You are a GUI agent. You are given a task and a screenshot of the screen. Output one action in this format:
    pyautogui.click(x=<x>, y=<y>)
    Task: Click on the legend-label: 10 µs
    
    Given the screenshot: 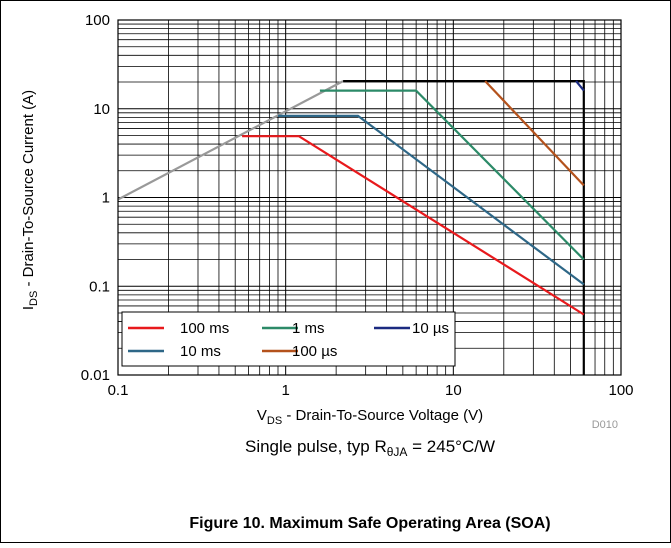 What is the action you would take?
    pyautogui.click(x=430, y=328)
    